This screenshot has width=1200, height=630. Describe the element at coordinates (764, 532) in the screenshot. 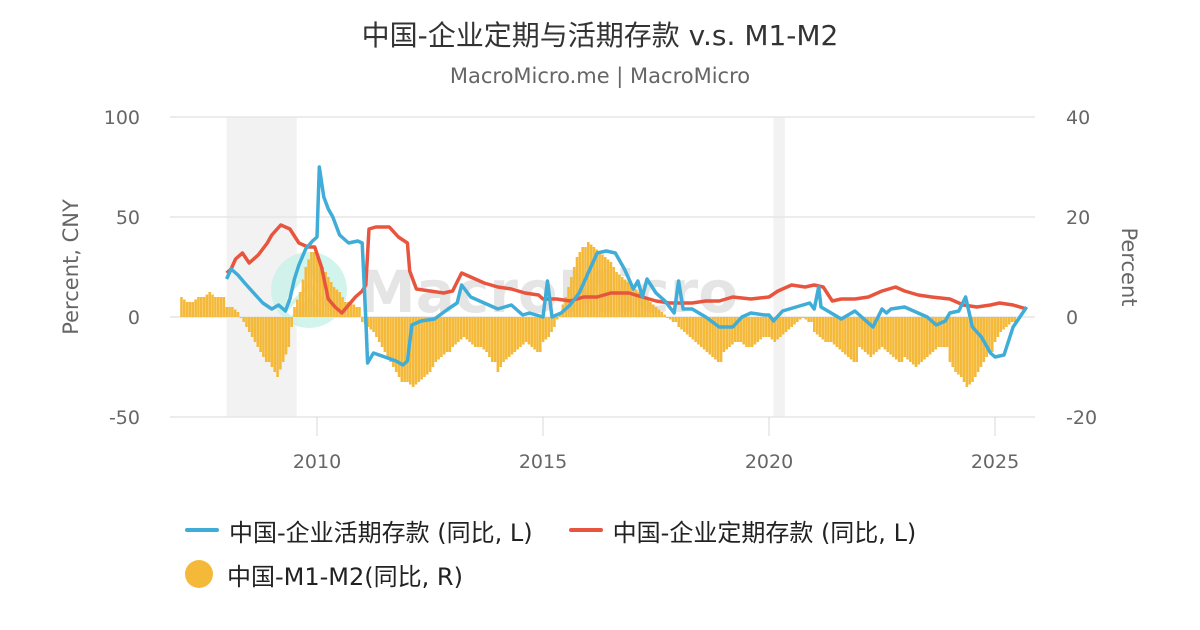

I see `legend-label: 中国-企业定期存款 (同比, L)` at that location.